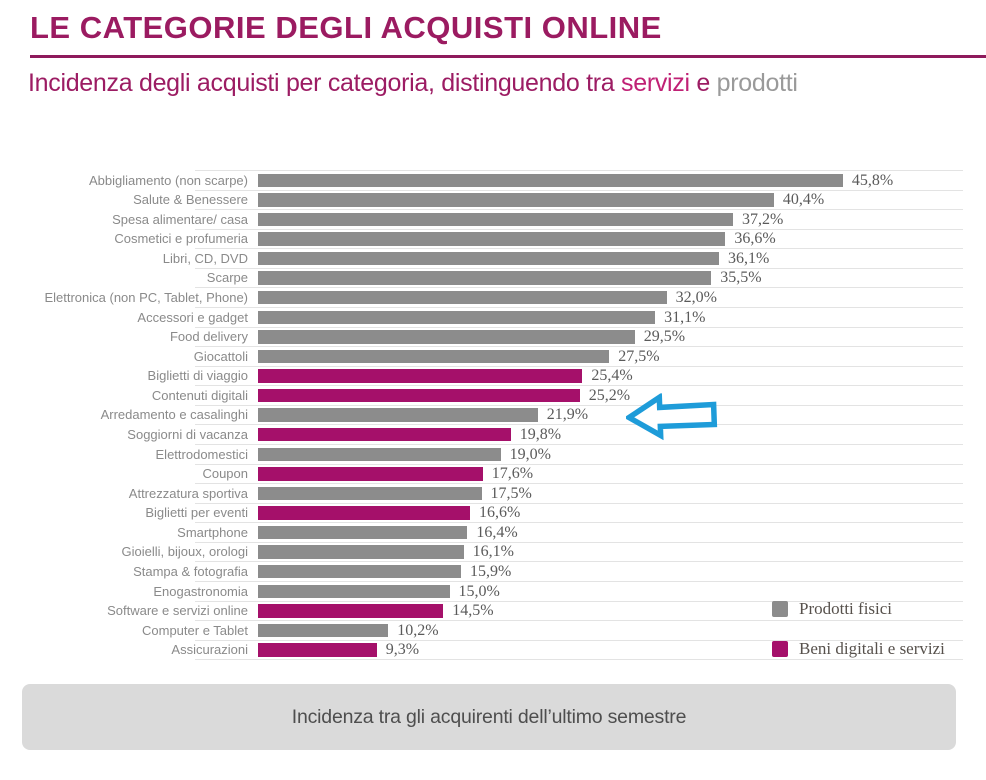 The image size is (986, 780). I want to click on value-label: 16,6%, so click(500, 513).